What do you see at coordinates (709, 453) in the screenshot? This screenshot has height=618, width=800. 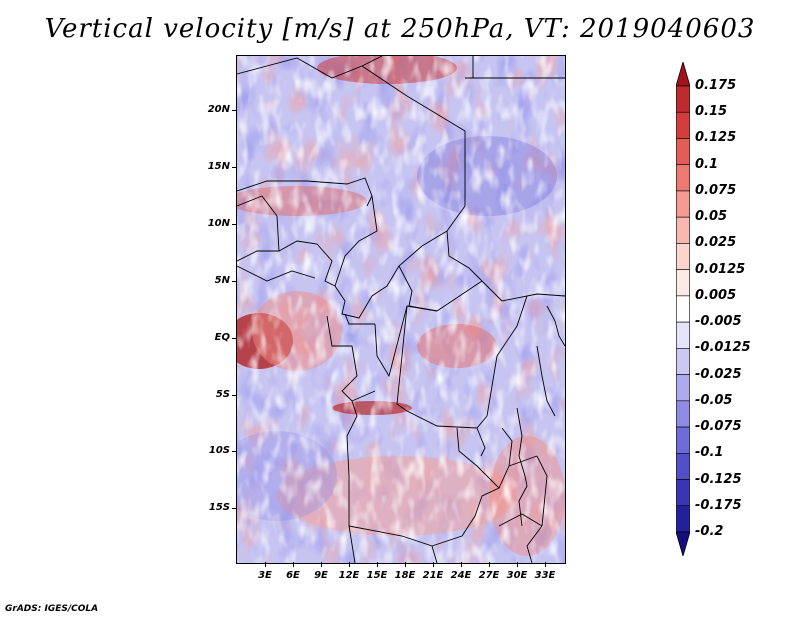 I see `colorbar-label: -0.1` at bounding box center [709, 453].